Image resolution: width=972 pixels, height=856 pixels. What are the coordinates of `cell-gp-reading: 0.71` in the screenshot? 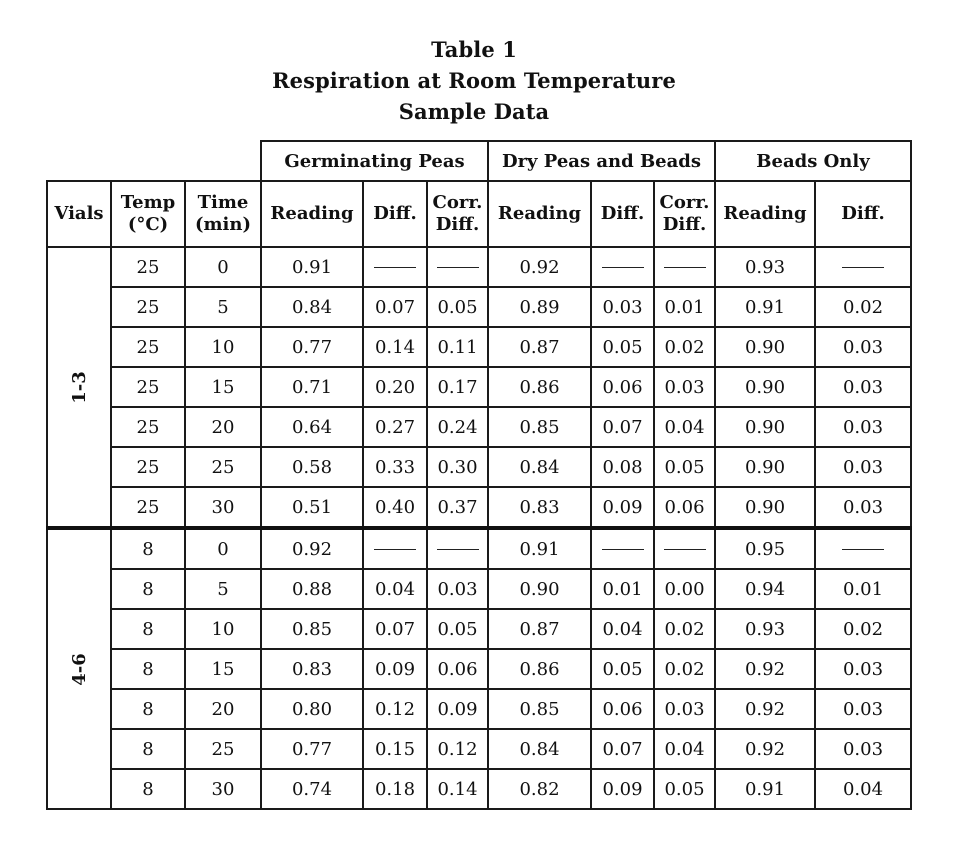 It's located at (312, 387).